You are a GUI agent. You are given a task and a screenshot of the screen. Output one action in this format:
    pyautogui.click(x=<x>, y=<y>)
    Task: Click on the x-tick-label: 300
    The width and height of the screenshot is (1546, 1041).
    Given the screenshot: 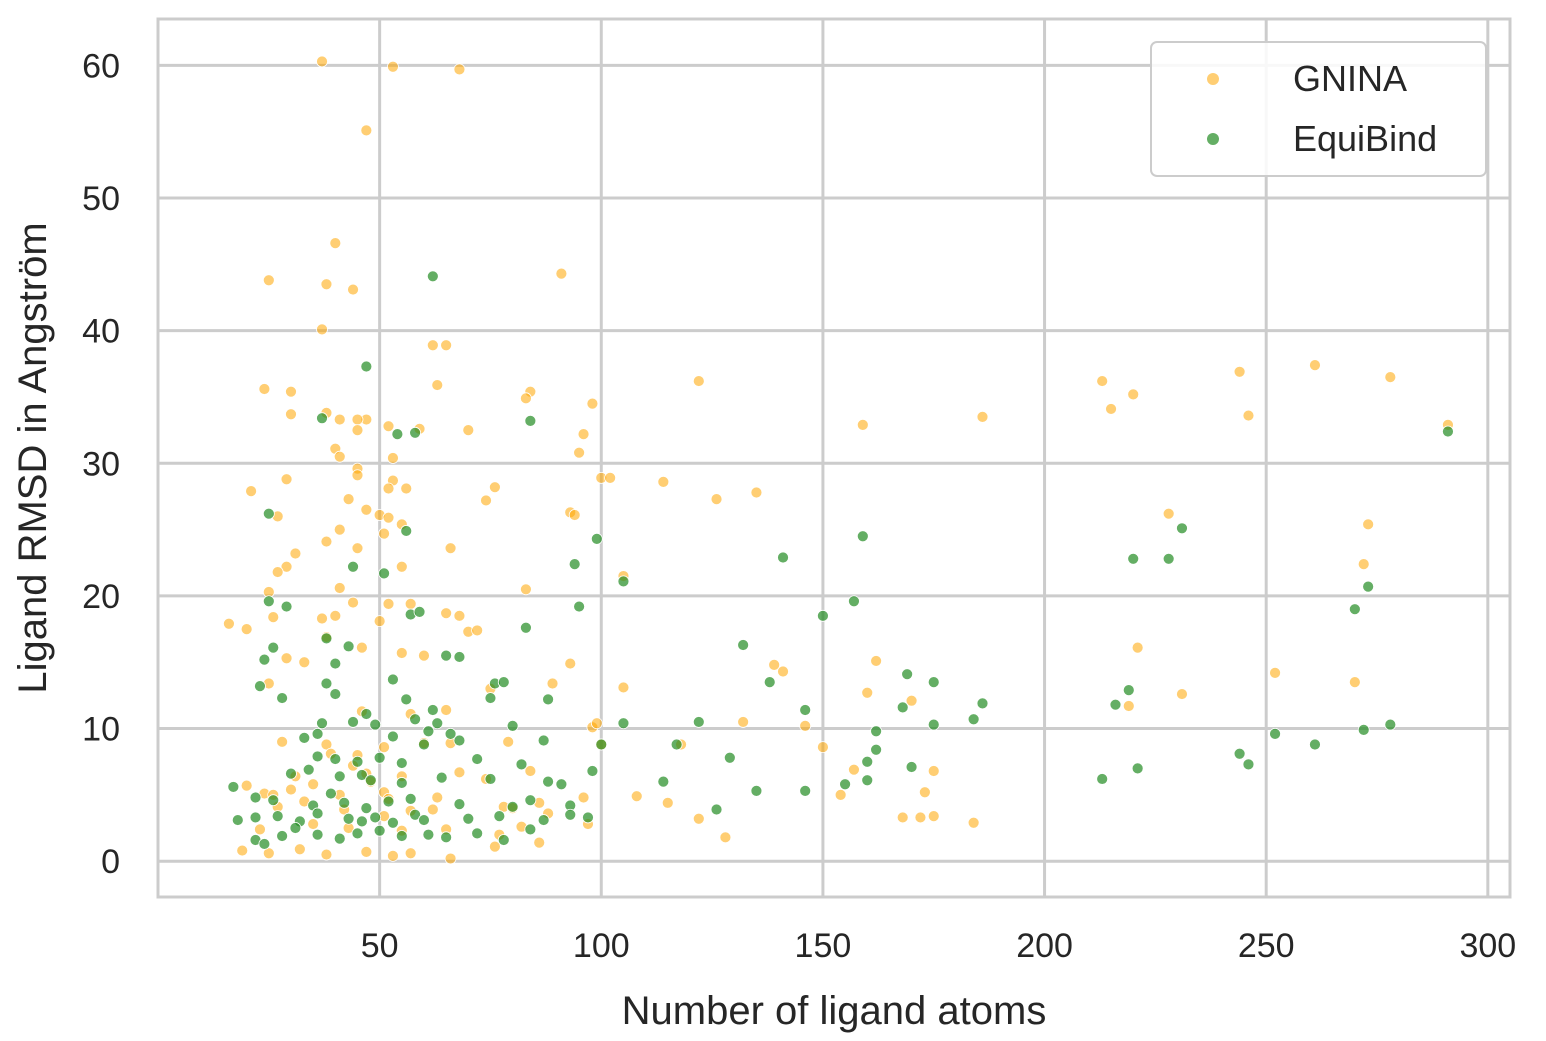 What is the action you would take?
    pyautogui.click(x=1487, y=946)
    